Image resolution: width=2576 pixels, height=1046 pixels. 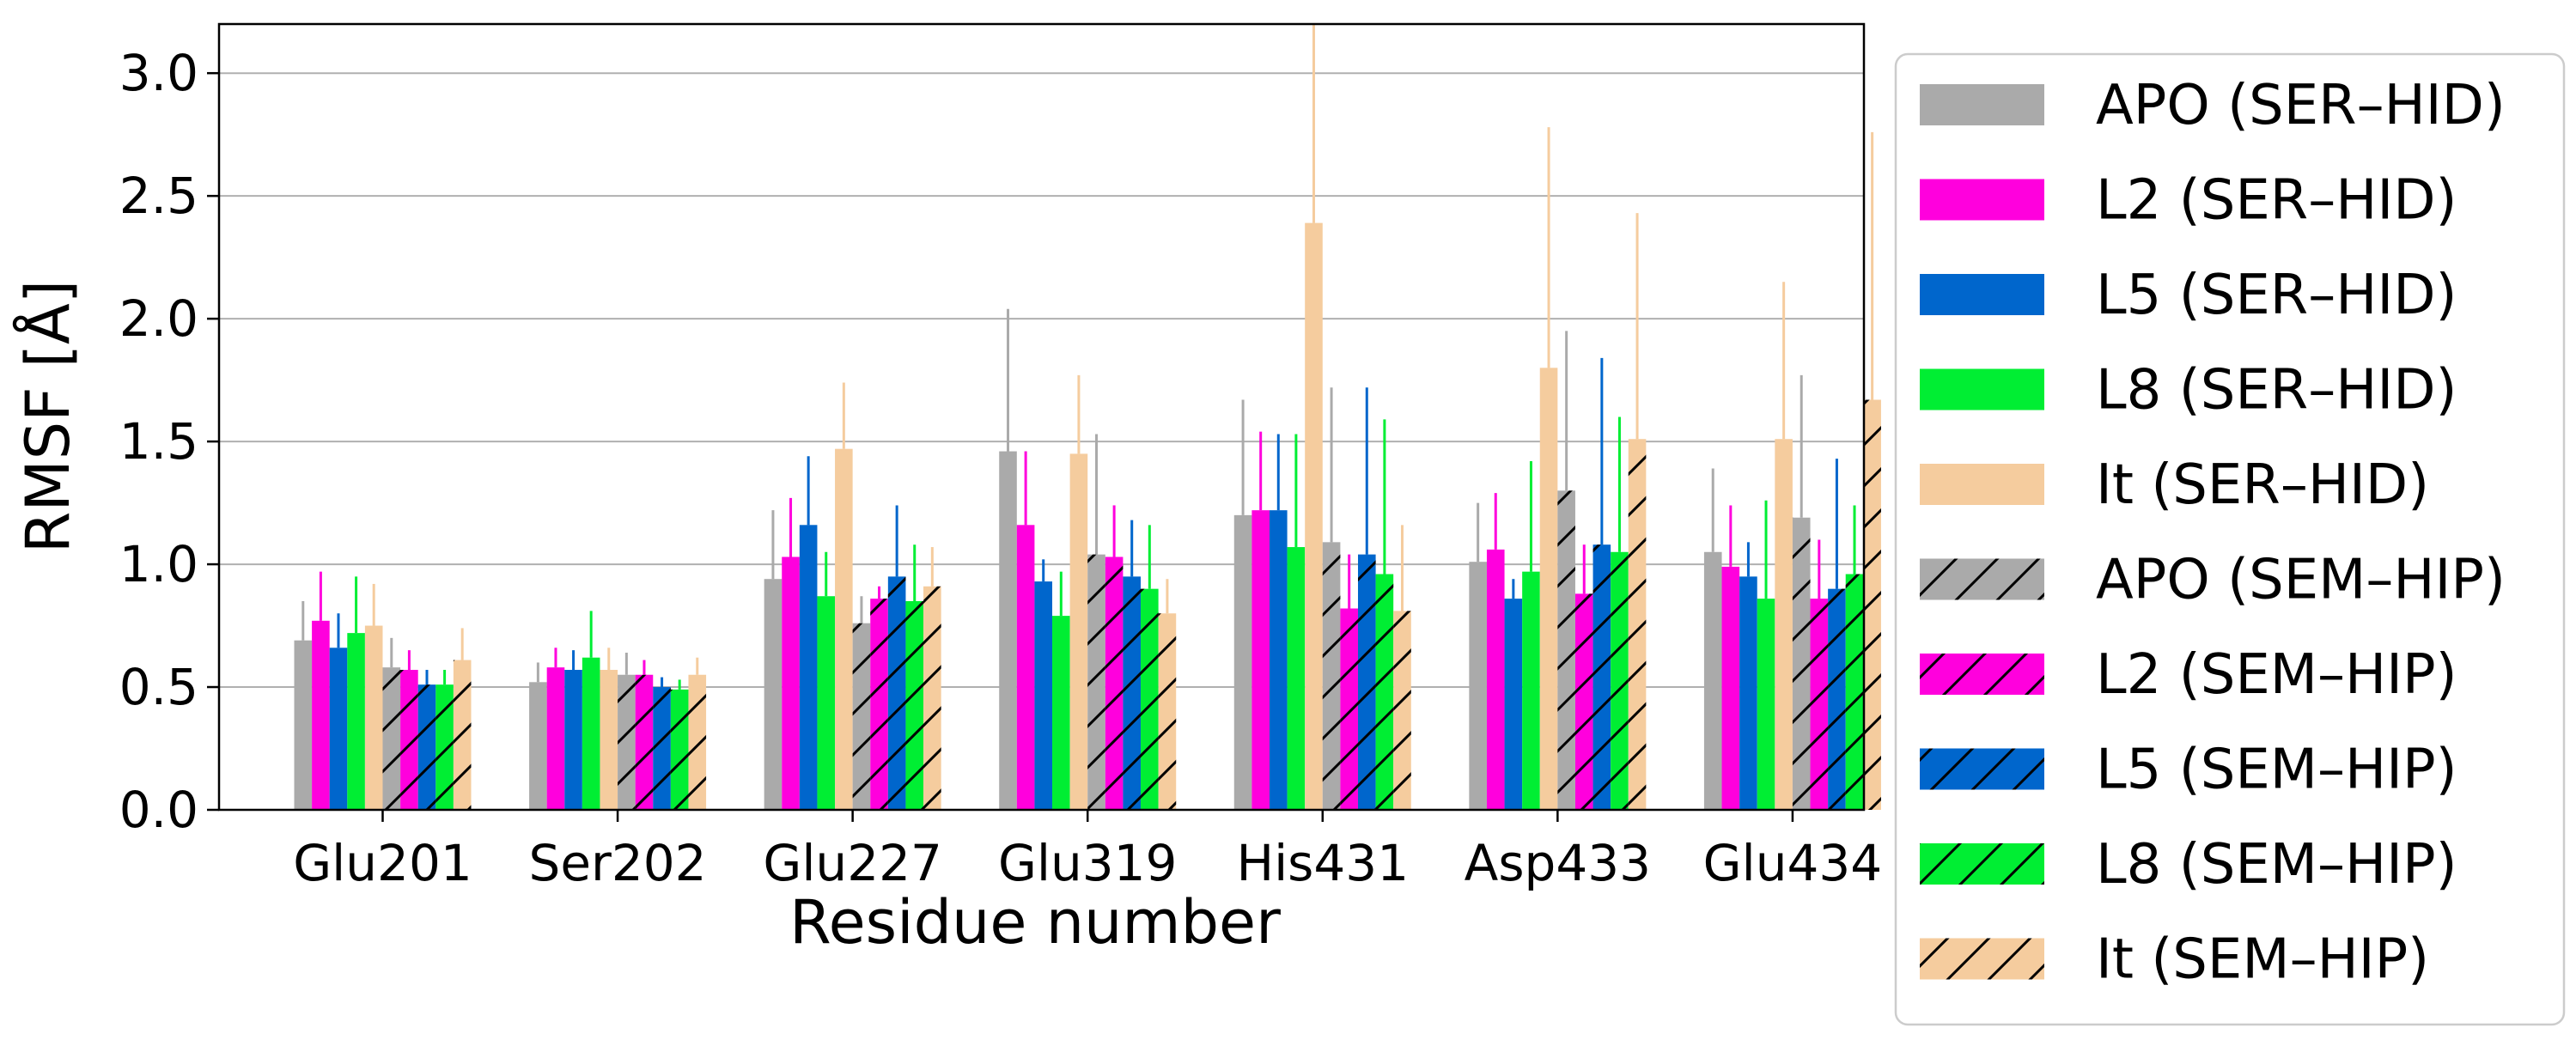 I want to click on legend-label: It (SER–HID), so click(x=2262, y=485).